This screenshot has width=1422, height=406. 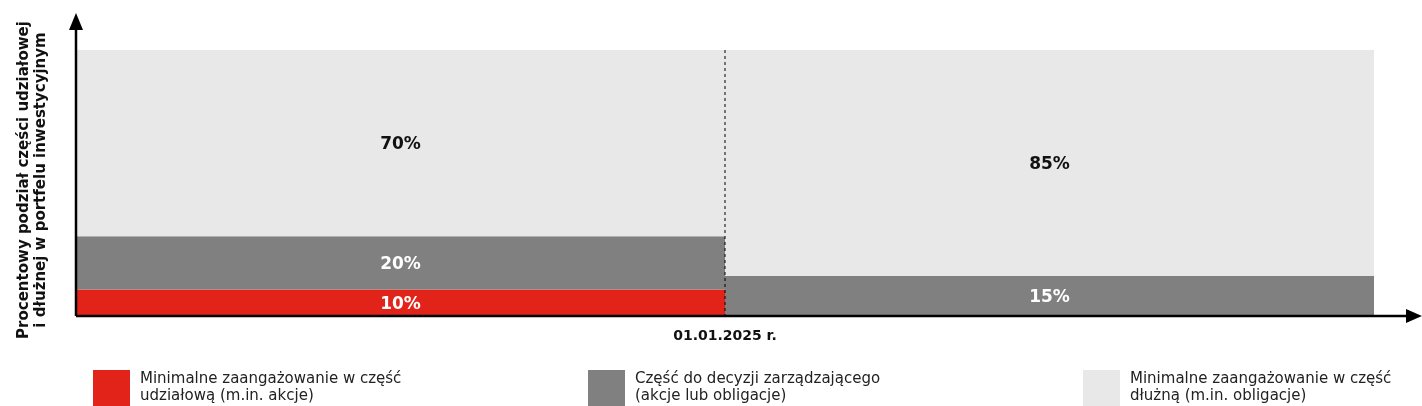 I want to click on data-label: 85%, so click(x=1049, y=163).